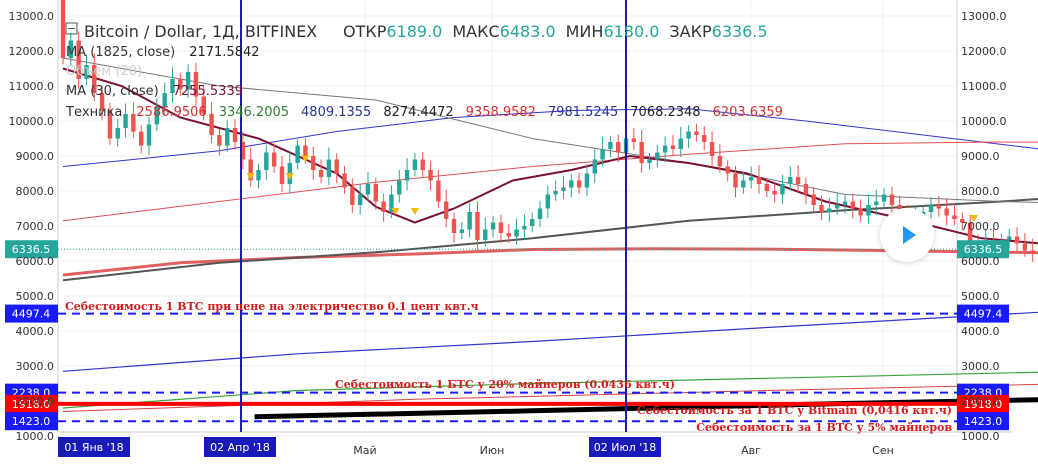 The height and width of the screenshot is (467, 1038). What do you see at coordinates (414, 31) in the screenshot?
I see `ohlc-part-1: 6189.0` at bounding box center [414, 31].